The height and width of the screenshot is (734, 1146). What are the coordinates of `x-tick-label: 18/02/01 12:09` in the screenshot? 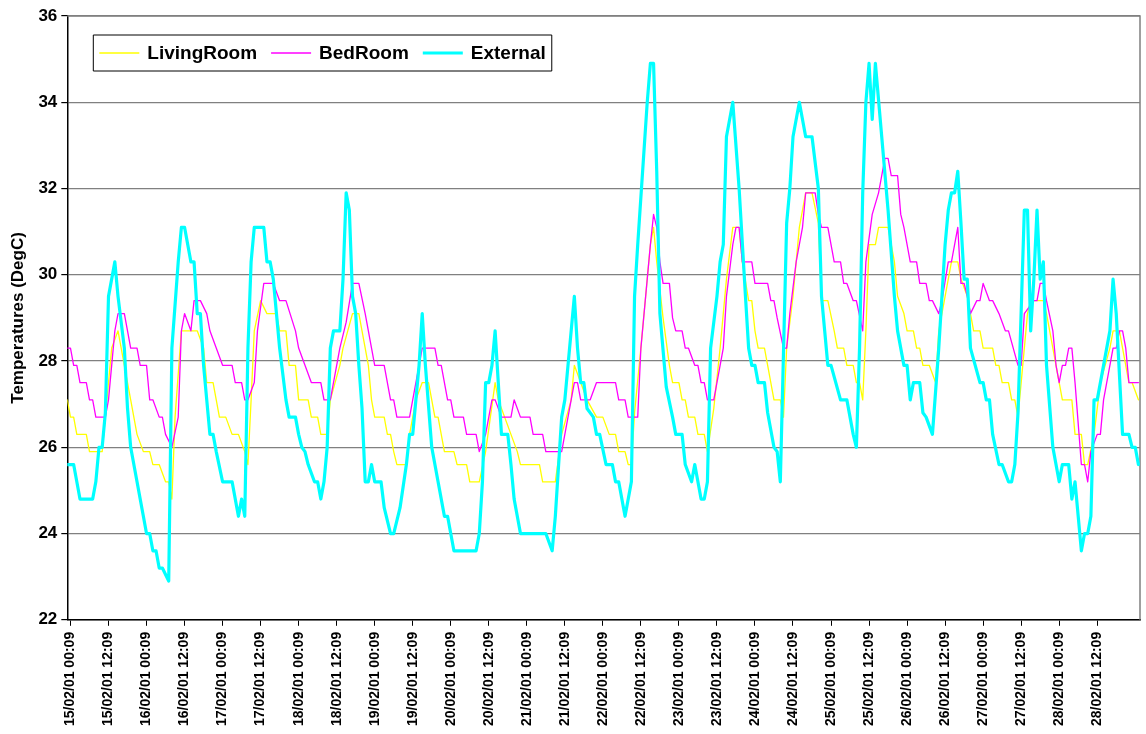 It's located at (335, 679).